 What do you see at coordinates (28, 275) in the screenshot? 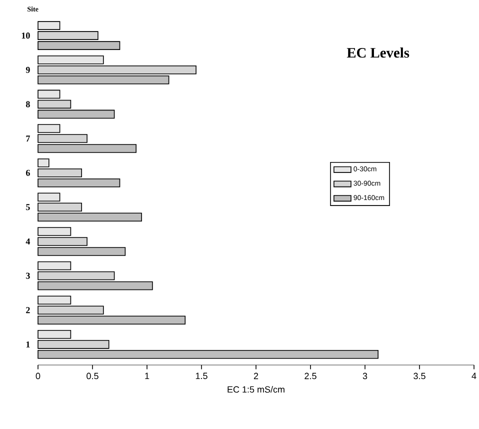
I see `y-tick-label: 3` at bounding box center [28, 275].